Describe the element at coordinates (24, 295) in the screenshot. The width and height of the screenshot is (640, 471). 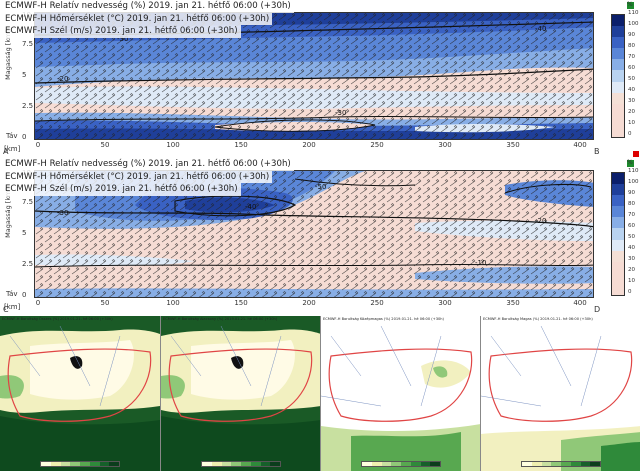
I see `y-tick: 0` at that location.